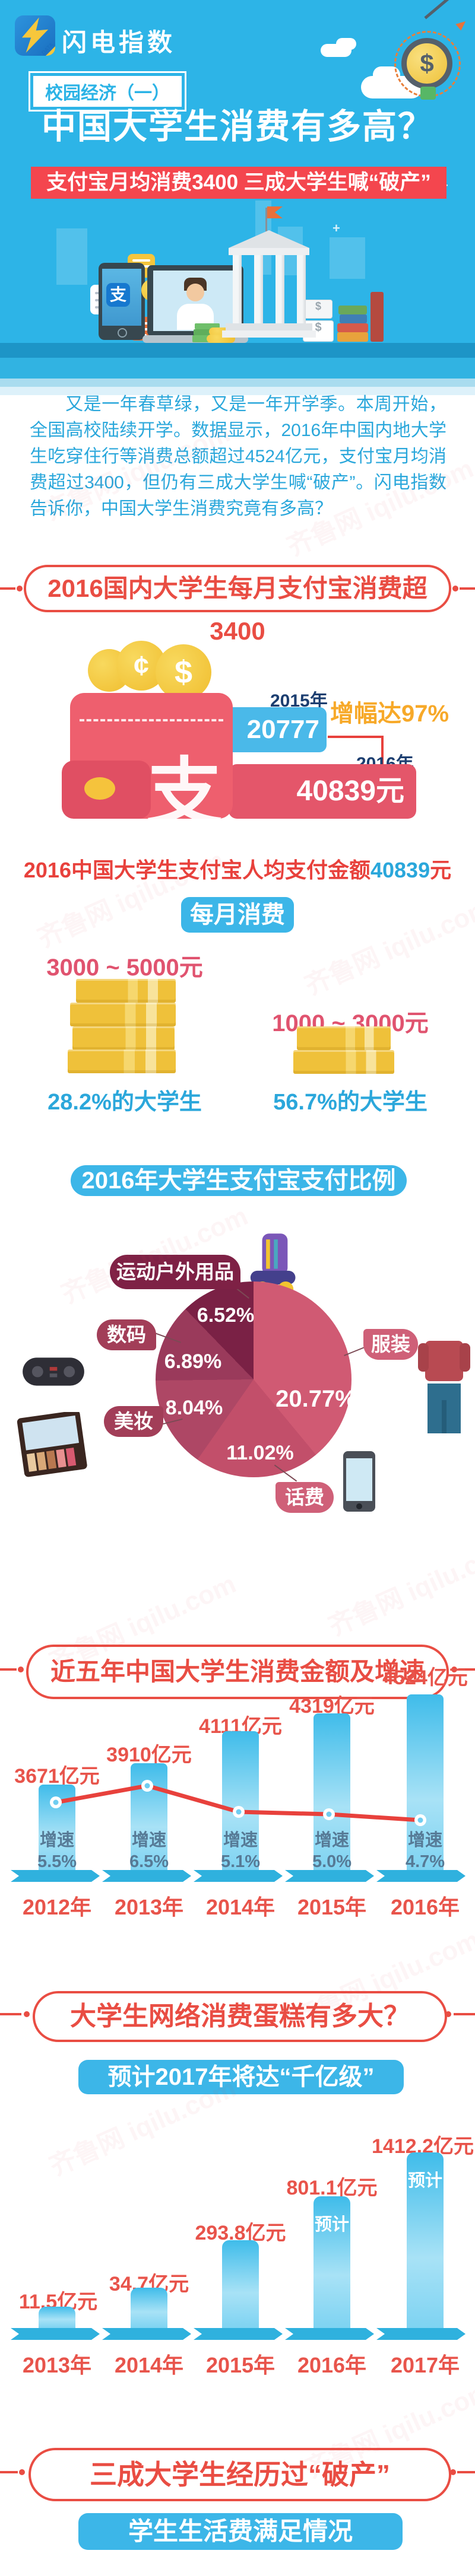  I want to click on clothing-icon, so click(444, 1387).